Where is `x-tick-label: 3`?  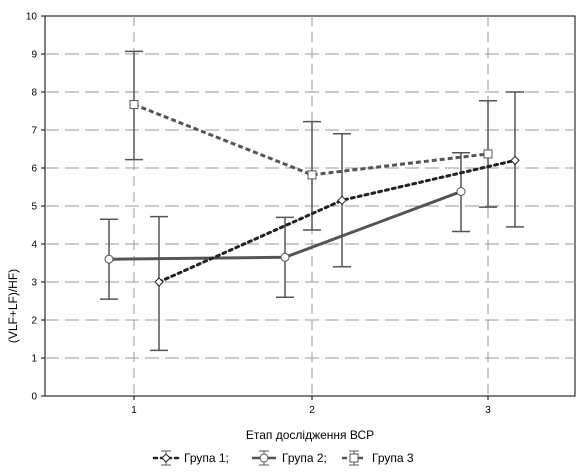 x-tick-label: 3 is located at coordinates (488, 410).